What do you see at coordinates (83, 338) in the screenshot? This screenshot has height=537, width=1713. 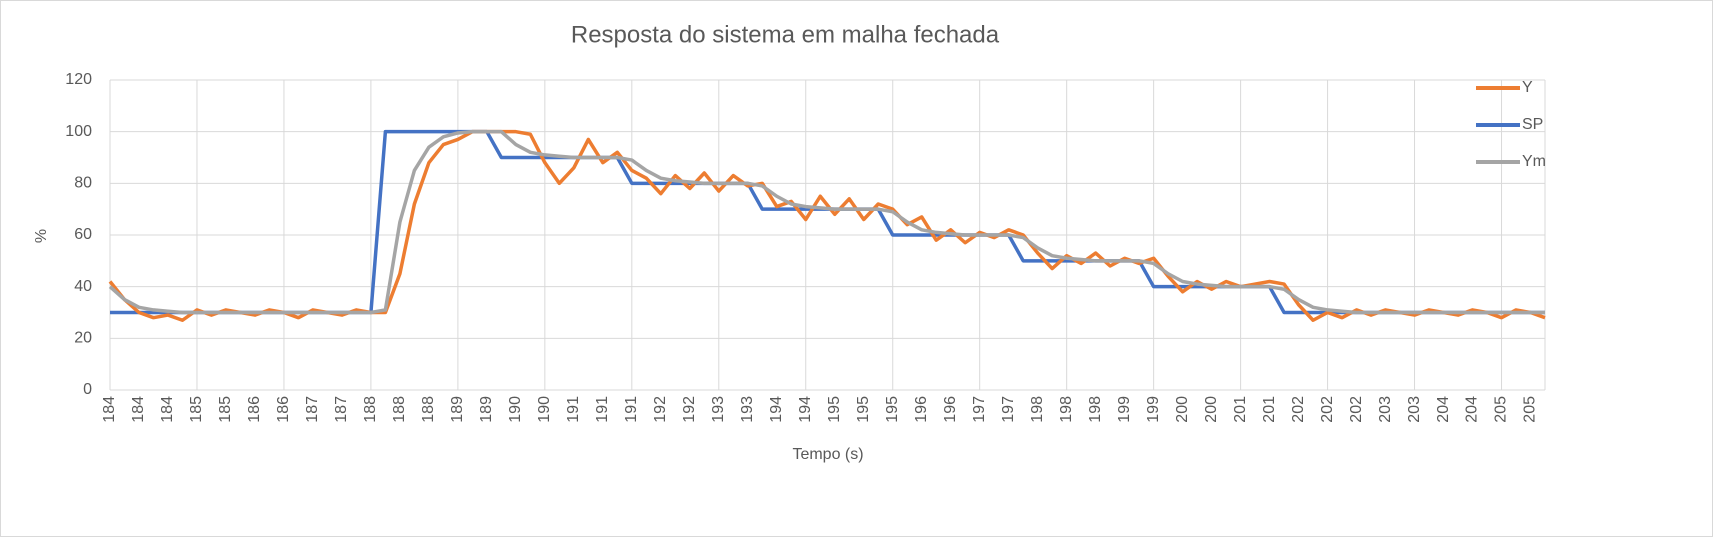 I see `y-tick-label: 20` at bounding box center [83, 338].